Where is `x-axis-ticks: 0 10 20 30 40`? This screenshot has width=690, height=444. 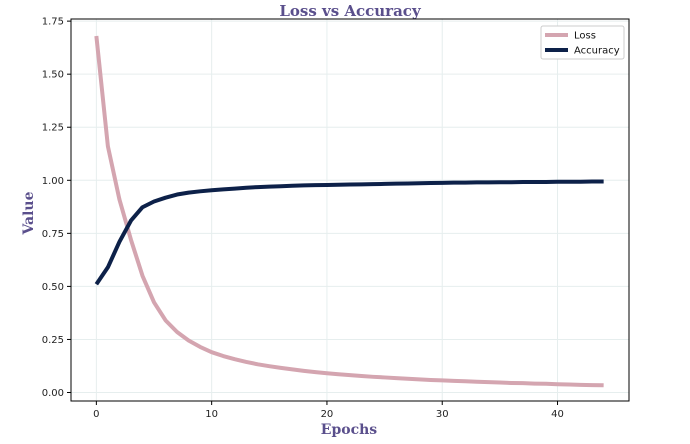 x-axis-ticks: 0 10 20 30 40 is located at coordinates (328, 410).